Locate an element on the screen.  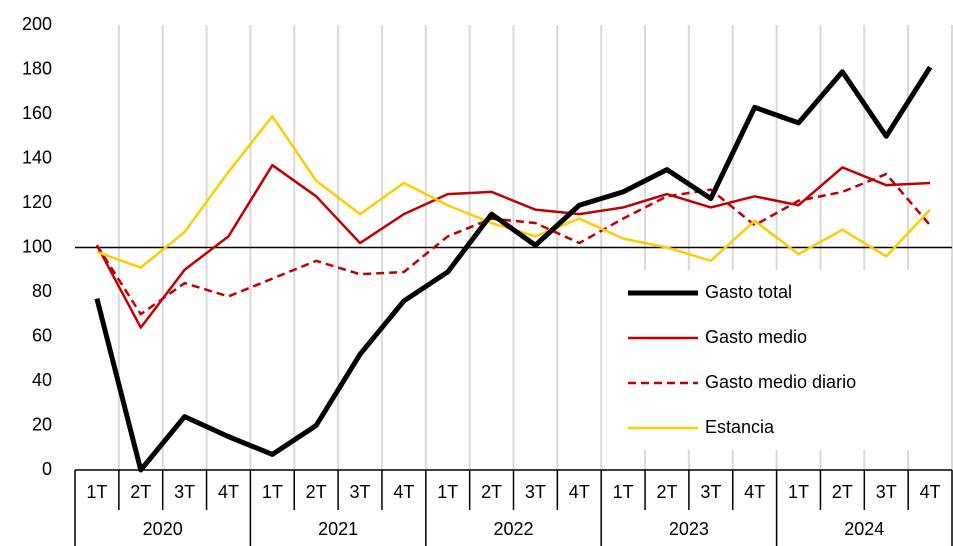
y-tick-label: 160 is located at coordinates (37, 113).